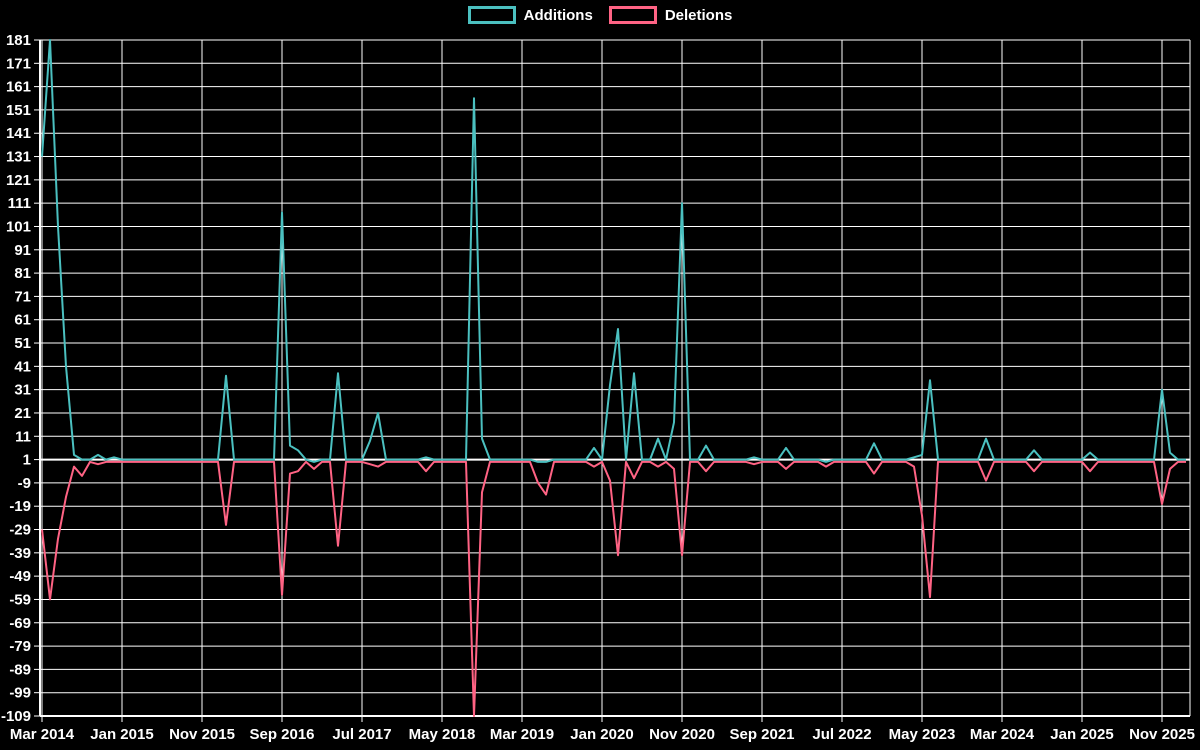 This screenshot has height=750, width=1200. What do you see at coordinates (42, 734) in the screenshot?
I see `x-axis-tick-label: Mar 2014` at bounding box center [42, 734].